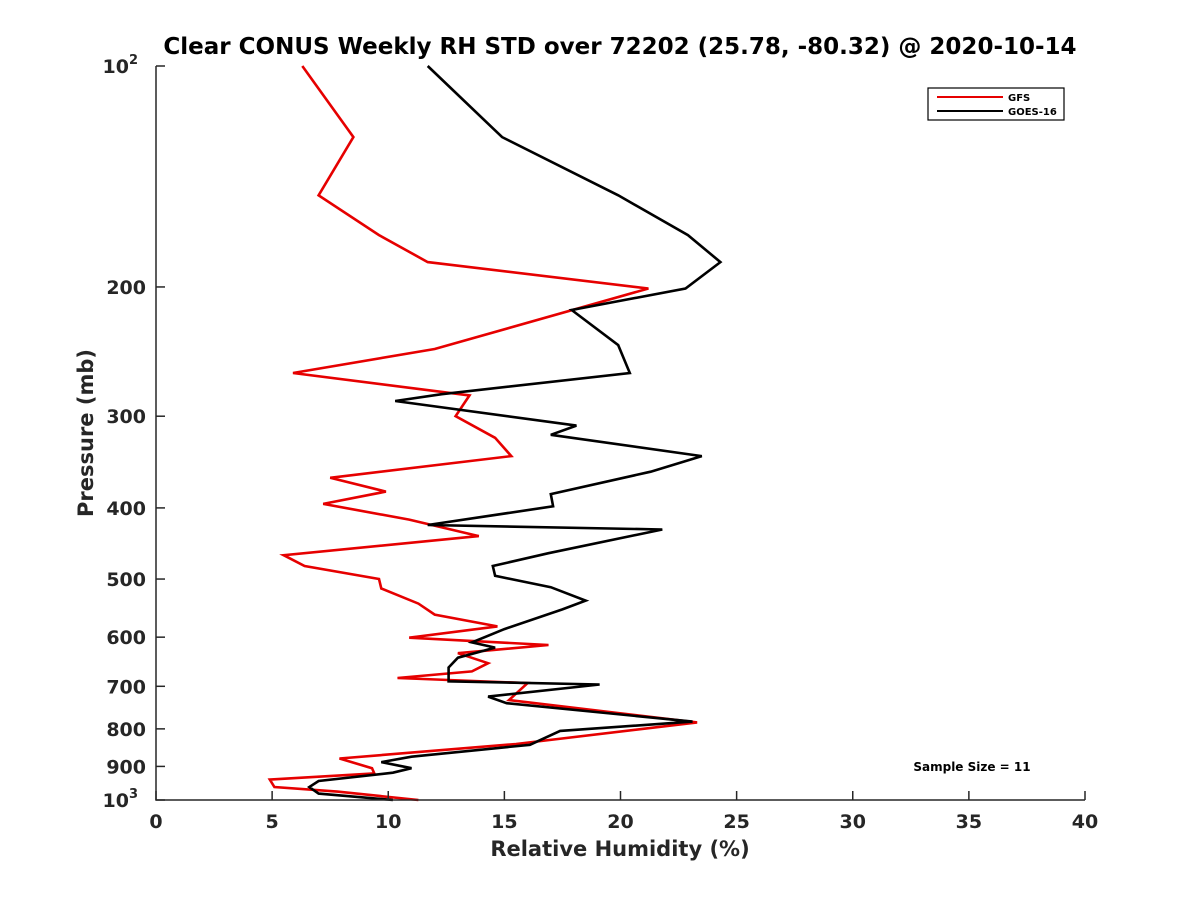 The height and width of the screenshot is (900, 1200). I want to click on legend: GFS GOES-16, so click(996, 104).